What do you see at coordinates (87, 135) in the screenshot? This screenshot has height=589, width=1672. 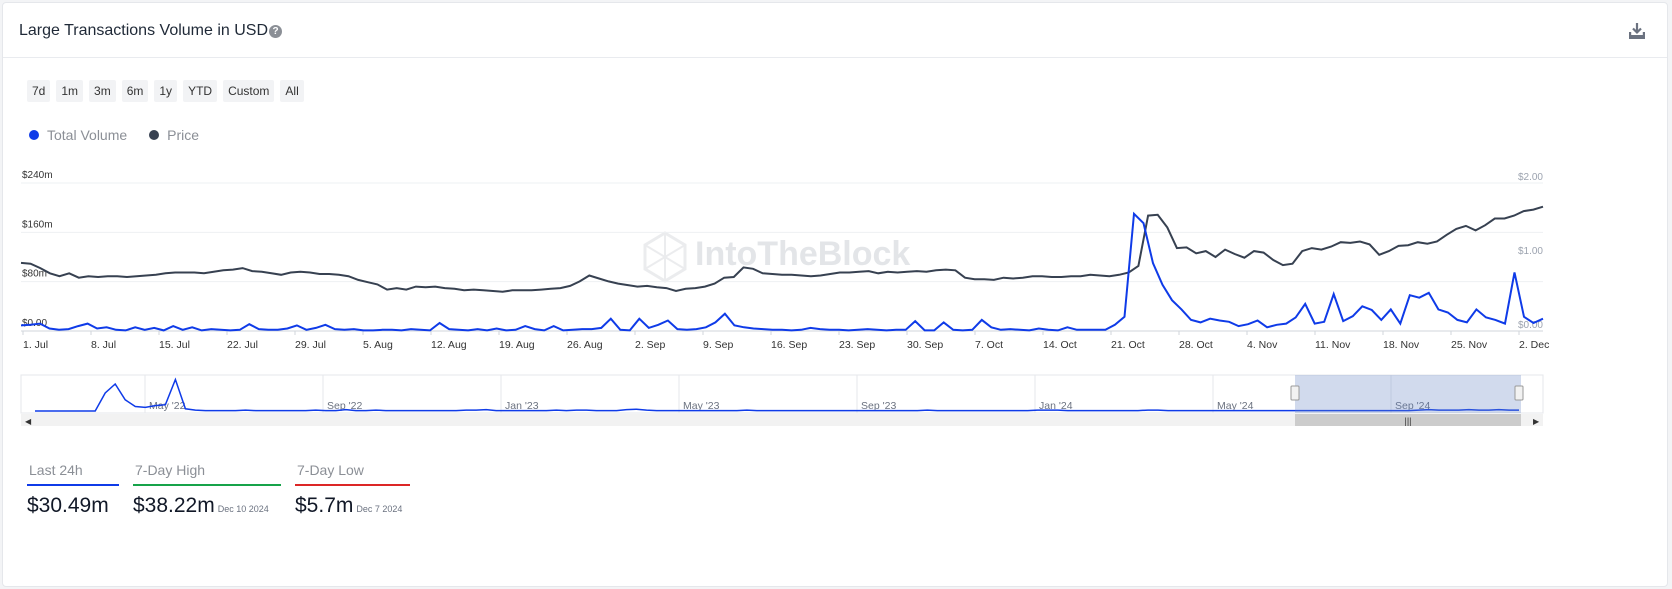 I see `legend-label: Total Volume` at bounding box center [87, 135].